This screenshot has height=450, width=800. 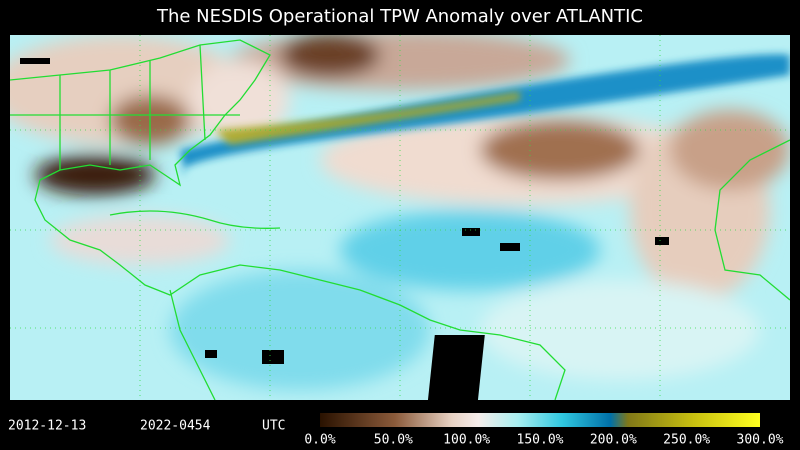 I want to click on colorbar-ticks: 0.0% 50.0% 100.0% 150.0% 200.0% 250.0% 300.0%, so click(x=543, y=440).